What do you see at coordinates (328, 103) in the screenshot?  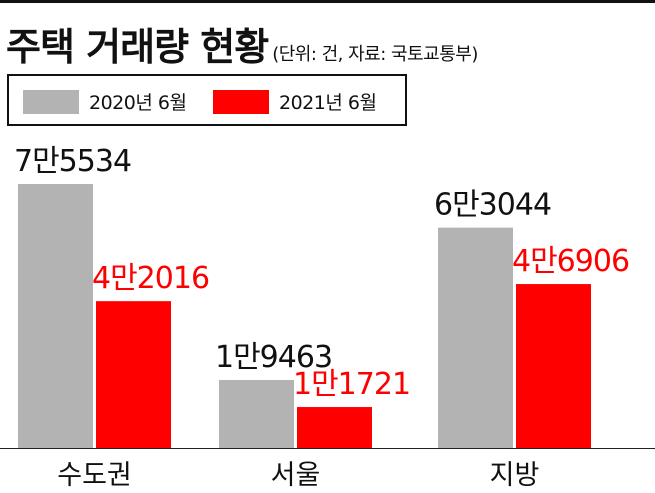 I see `legend-label-2021: 2021년 6월` at bounding box center [328, 103].